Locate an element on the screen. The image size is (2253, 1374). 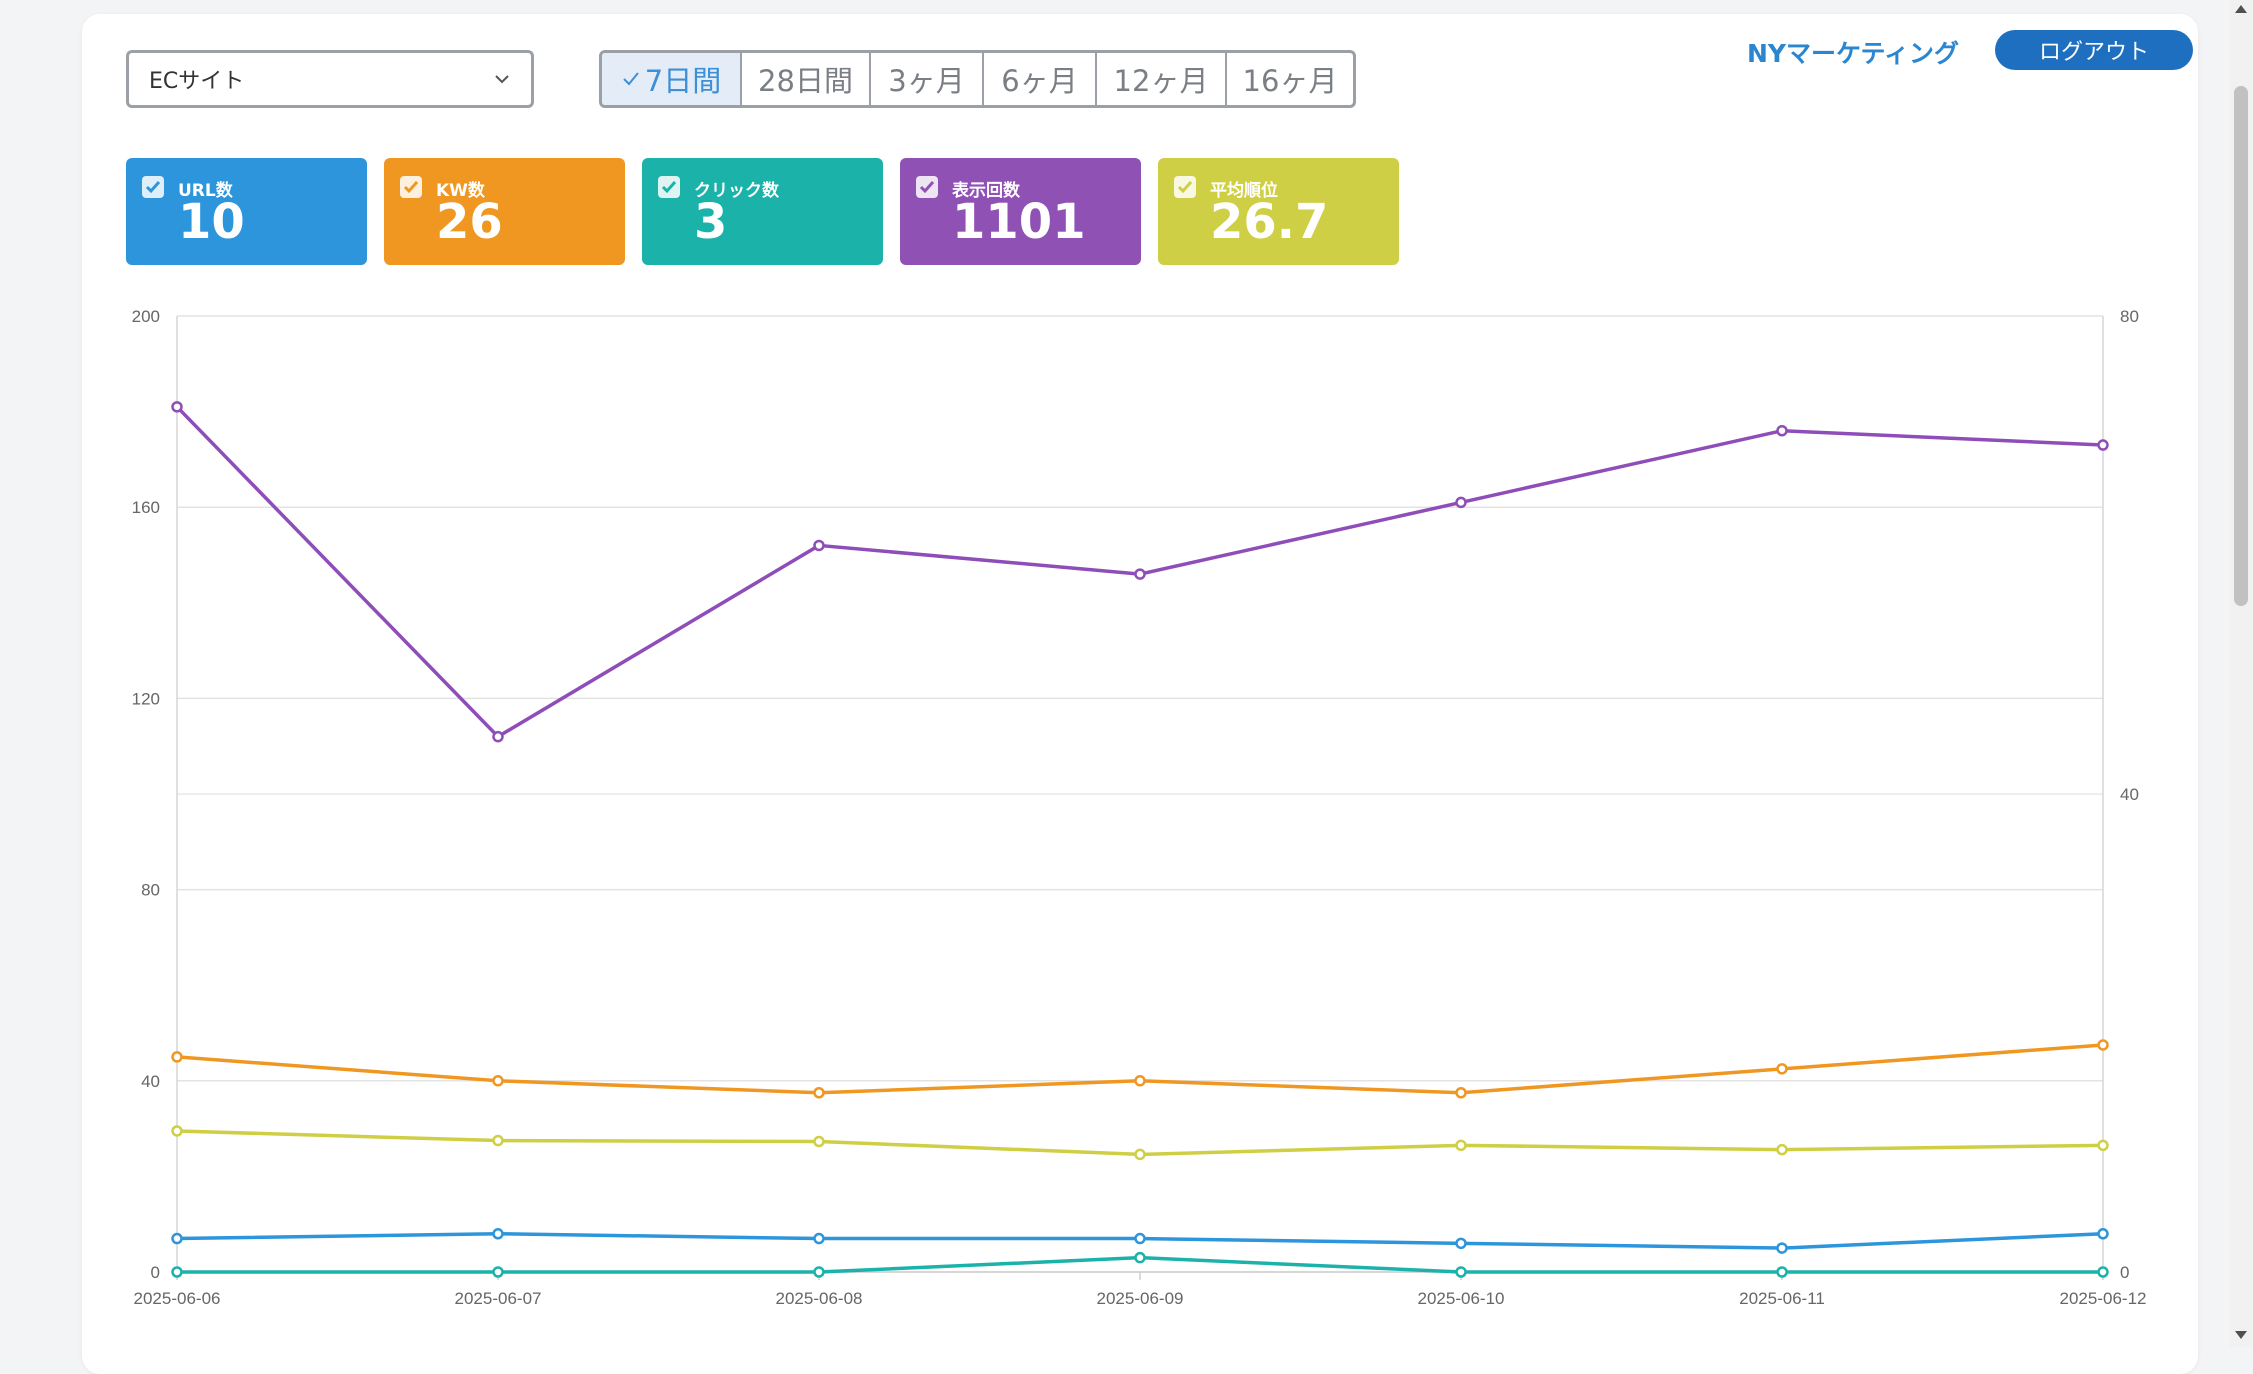
period-option-0: 7日間 is located at coordinates (672, 79).